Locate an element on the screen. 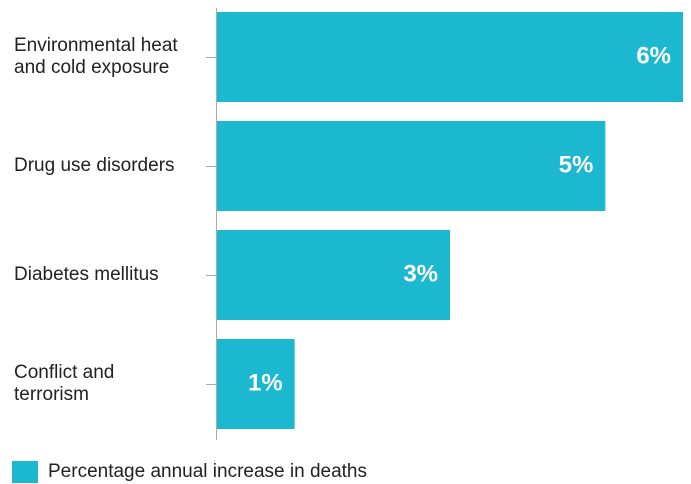  category-label: Diabetes mellitus is located at coordinates (86, 274).